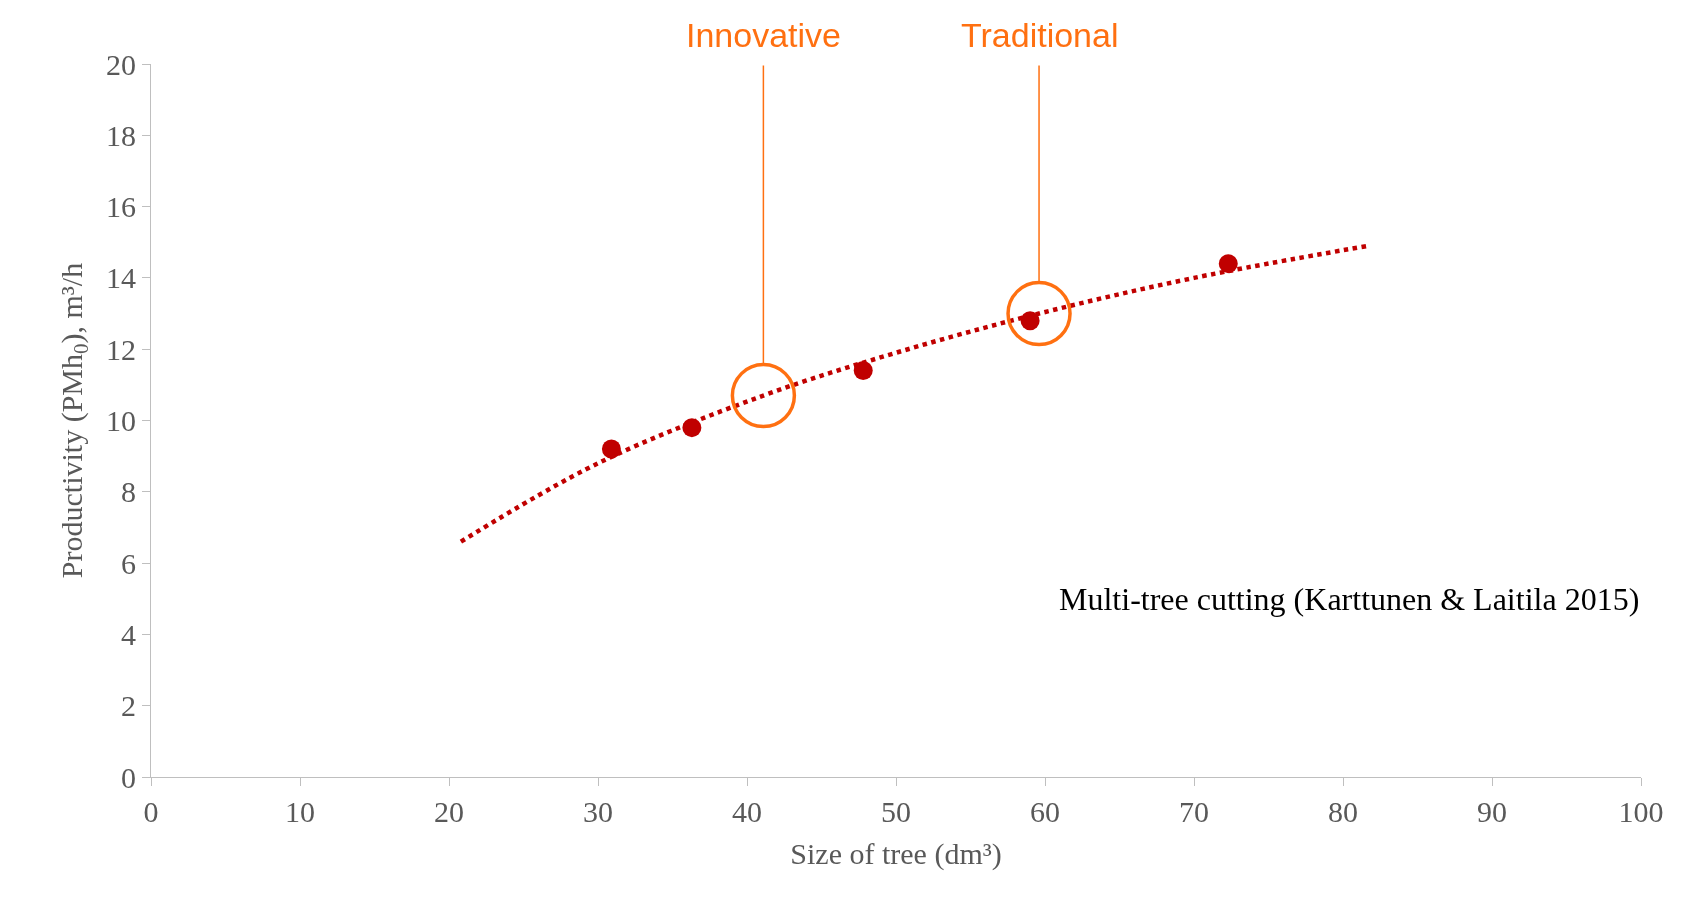 The height and width of the screenshot is (908, 1681). I want to click on y-tick-label: 4, so click(128, 634).